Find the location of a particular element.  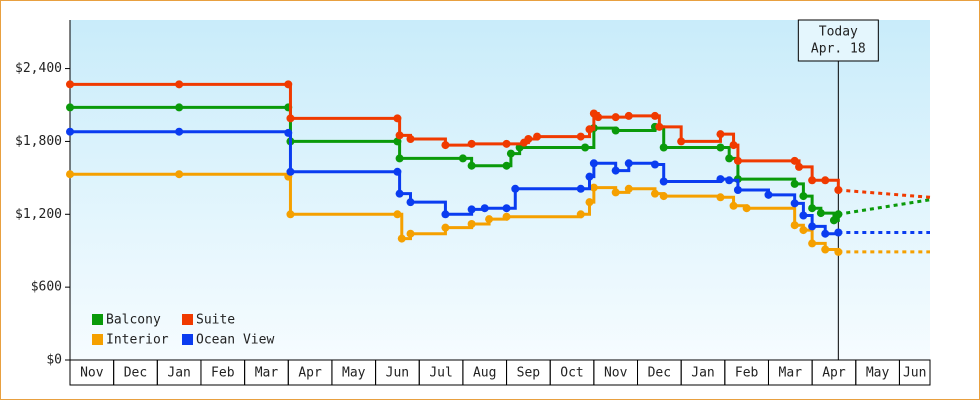

x-tick-label: Aug is located at coordinates (484, 373).